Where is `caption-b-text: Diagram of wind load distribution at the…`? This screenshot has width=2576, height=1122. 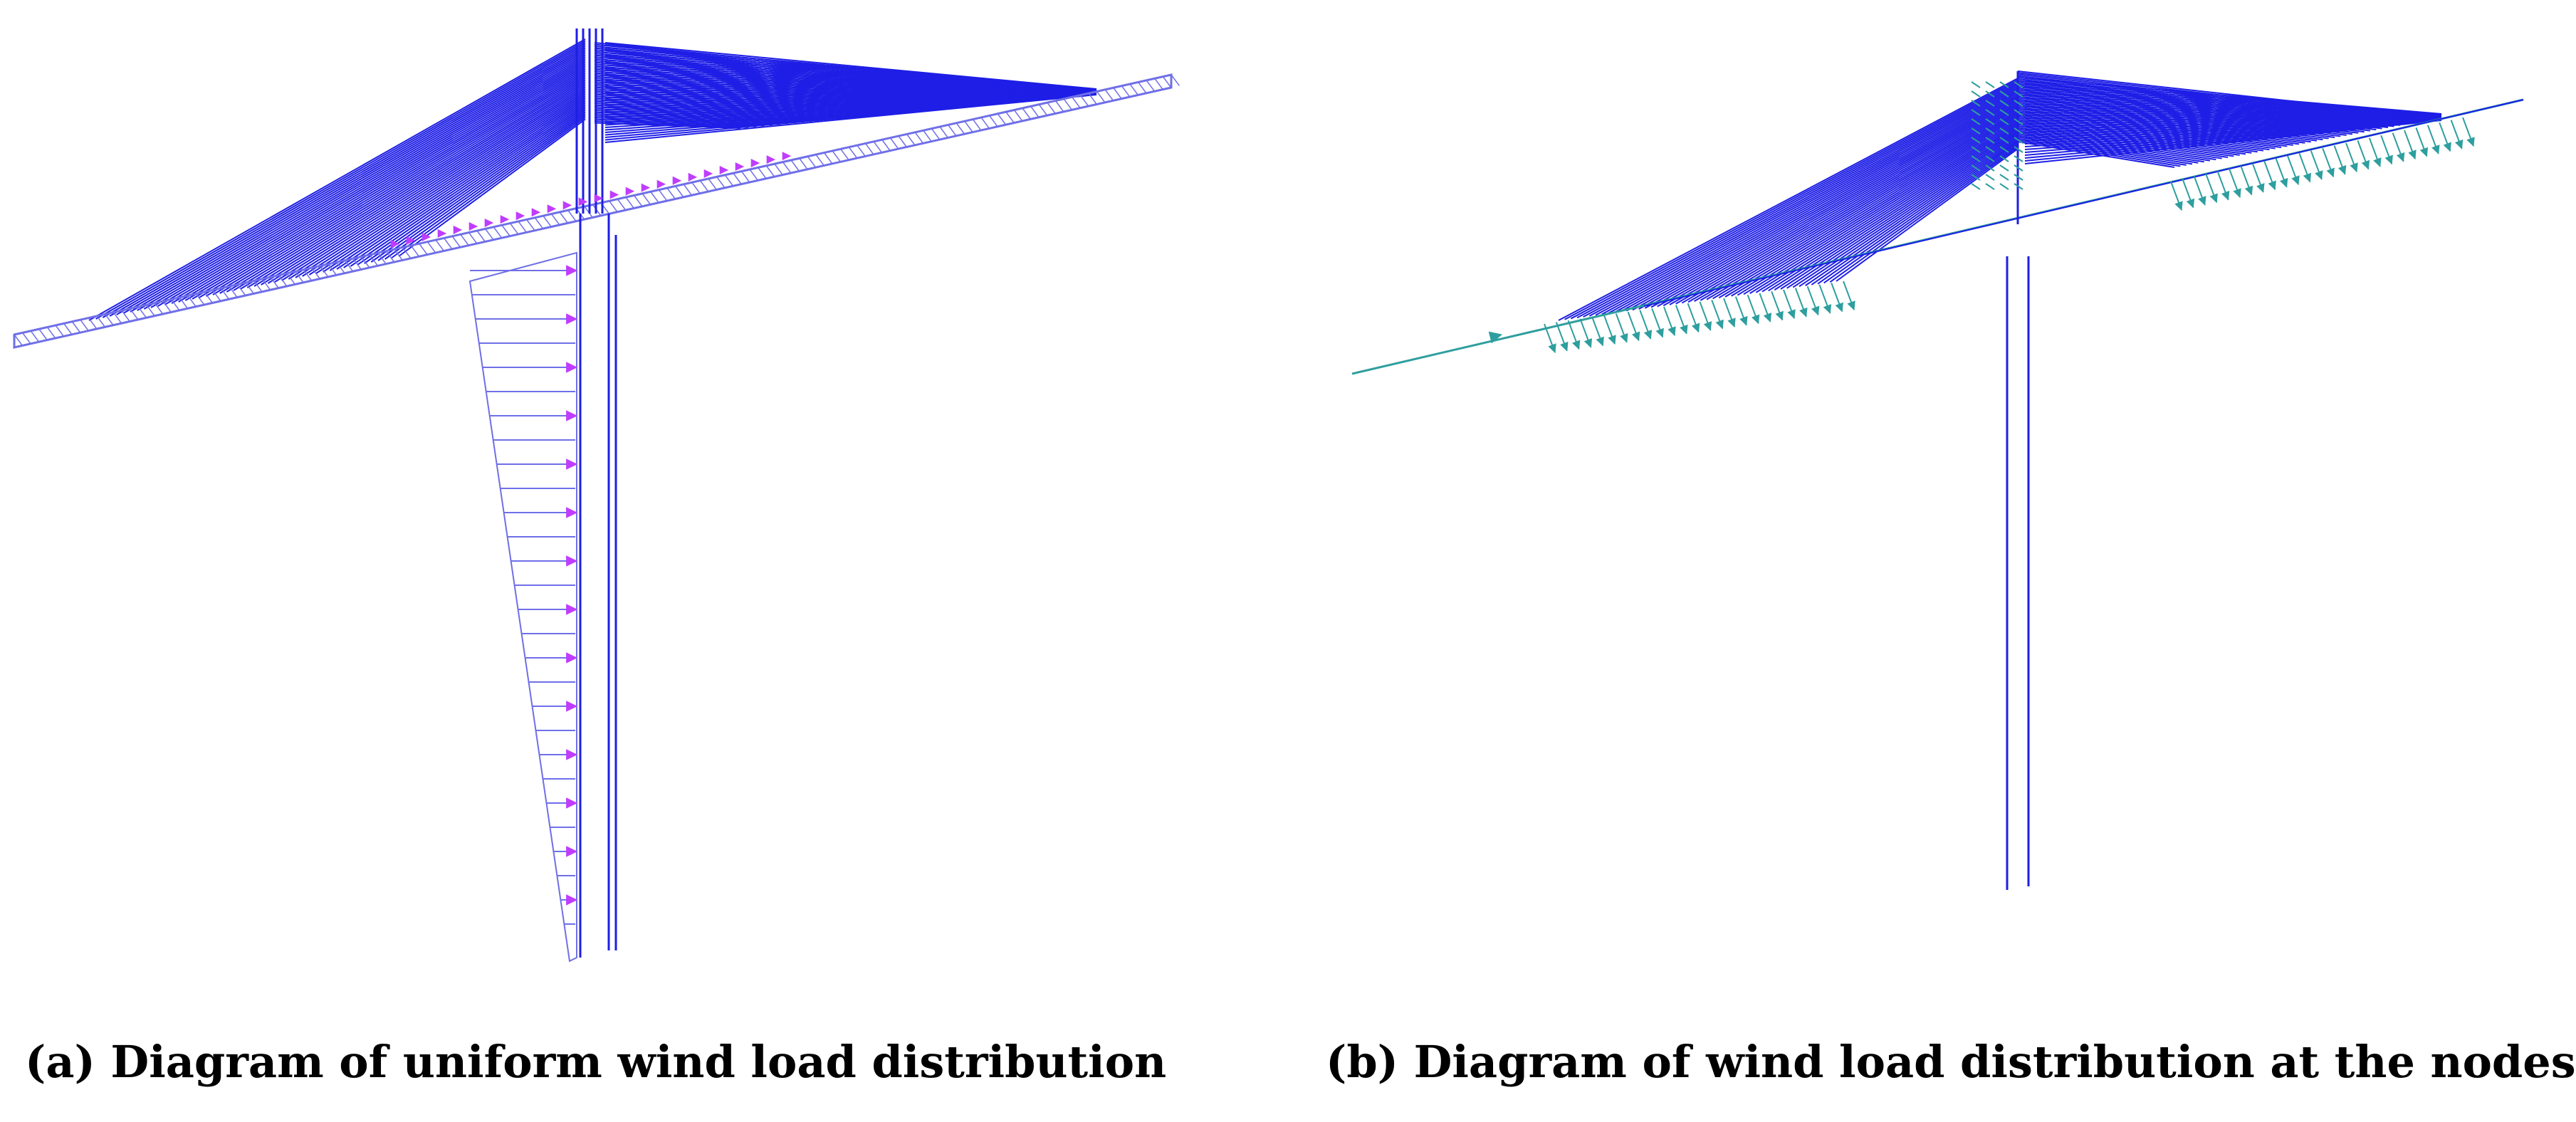 caption-b-text: Diagram of wind load distribution at the… is located at coordinates (1987, 1062).